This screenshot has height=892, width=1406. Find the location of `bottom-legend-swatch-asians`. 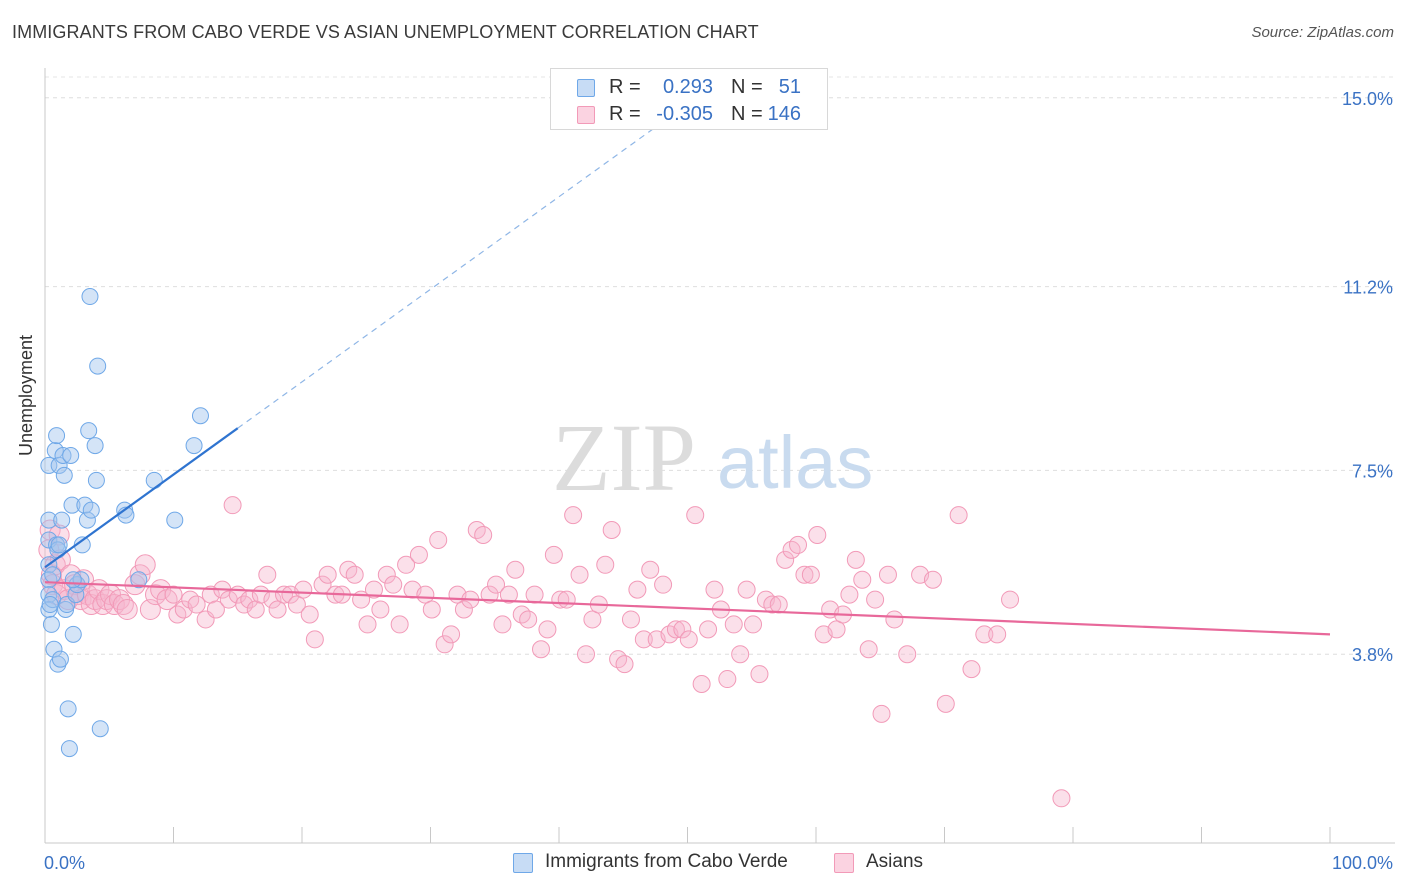

bottom-legend-swatch-asians is located at coordinates (844, 863).